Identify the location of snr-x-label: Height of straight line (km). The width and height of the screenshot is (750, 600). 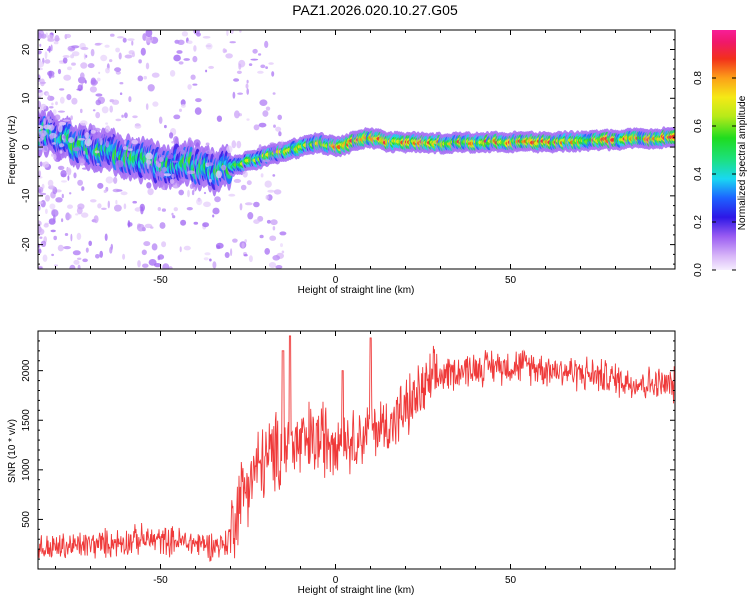
(356, 590).